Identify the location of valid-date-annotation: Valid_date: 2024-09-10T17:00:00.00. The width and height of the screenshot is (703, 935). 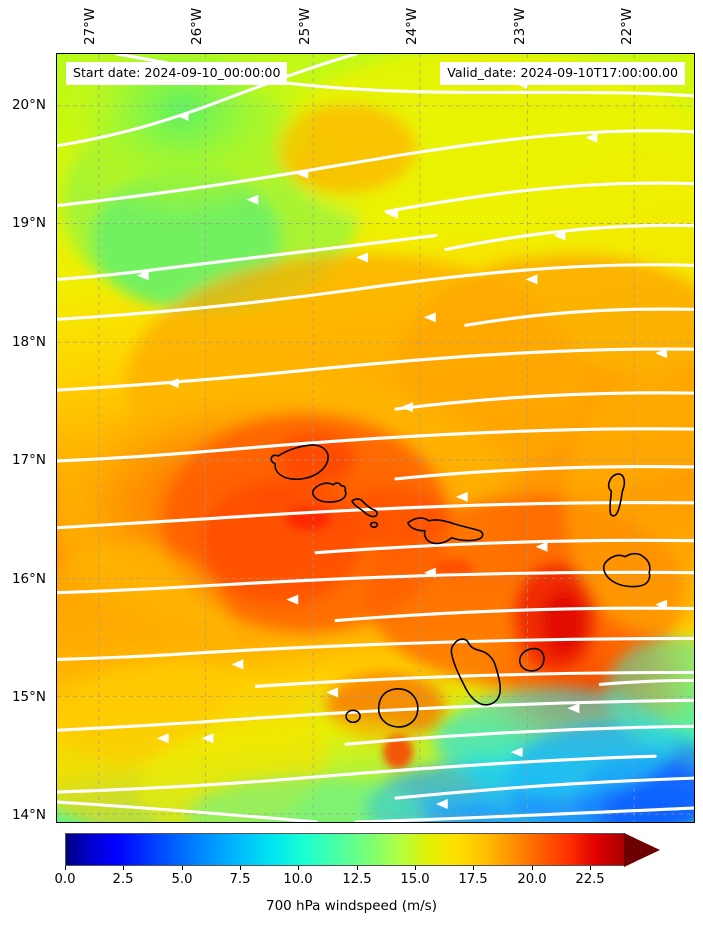
(562, 74).